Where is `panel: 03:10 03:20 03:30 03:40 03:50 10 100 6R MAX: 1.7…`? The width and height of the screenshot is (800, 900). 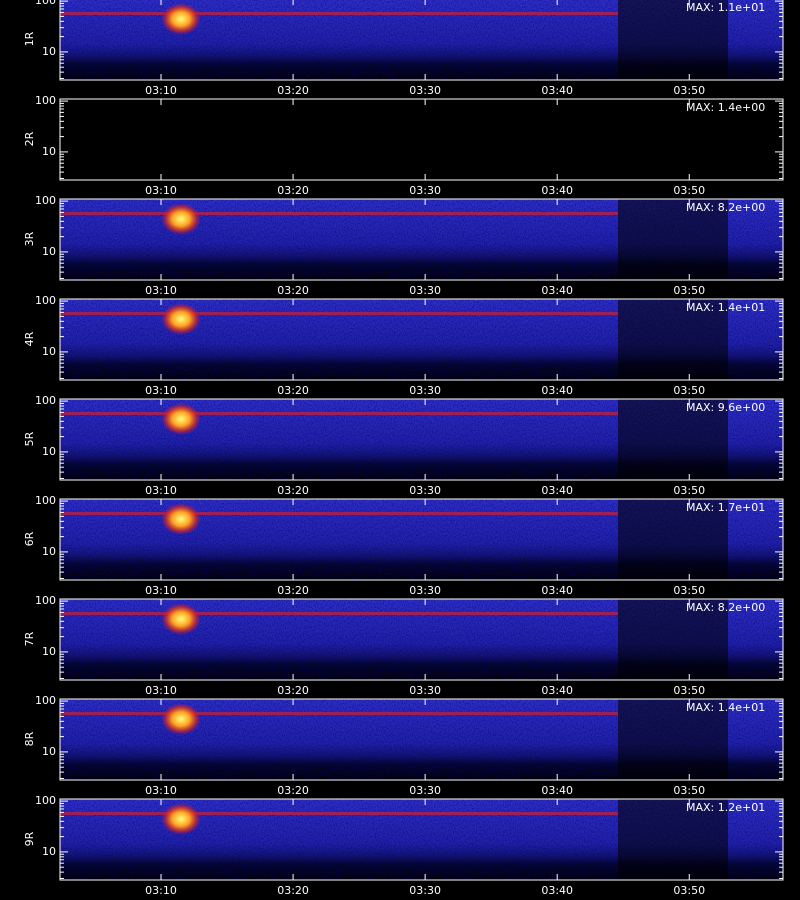 panel: 03:10 03:20 03:30 03:40 03:50 10 100 6R MAX: 1.7… is located at coordinates (403, 545).